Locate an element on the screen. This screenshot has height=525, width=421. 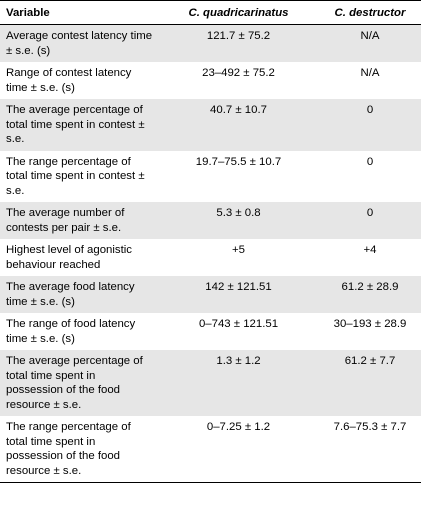
quadricarinatus-cell: 5.3 ± 0.8 is located at coordinates (237, 220).